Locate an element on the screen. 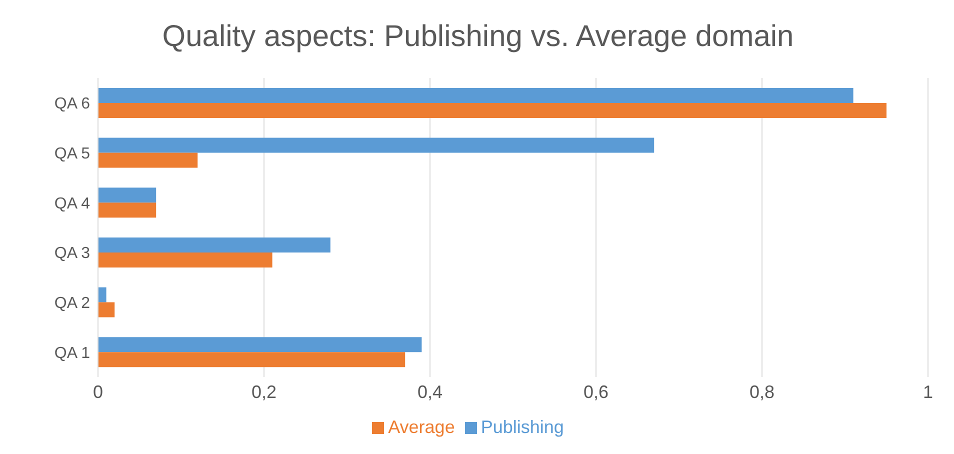  y-tick-label: QA 1 is located at coordinates (72, 353).